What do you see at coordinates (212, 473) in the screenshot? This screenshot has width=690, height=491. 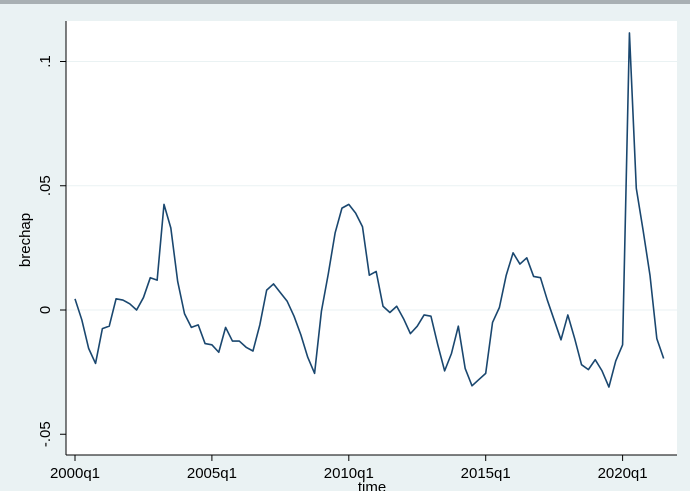 I see `x-tick-label: 2005q1` at bounding box center [212, 473].